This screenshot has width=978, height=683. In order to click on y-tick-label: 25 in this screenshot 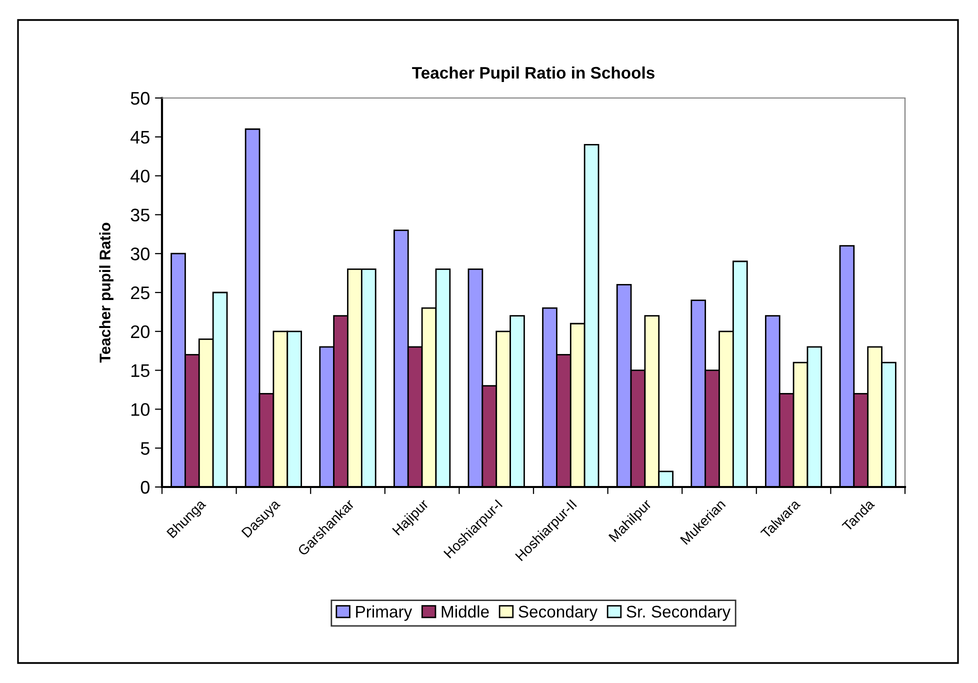, I will do `click(140, 293)`.